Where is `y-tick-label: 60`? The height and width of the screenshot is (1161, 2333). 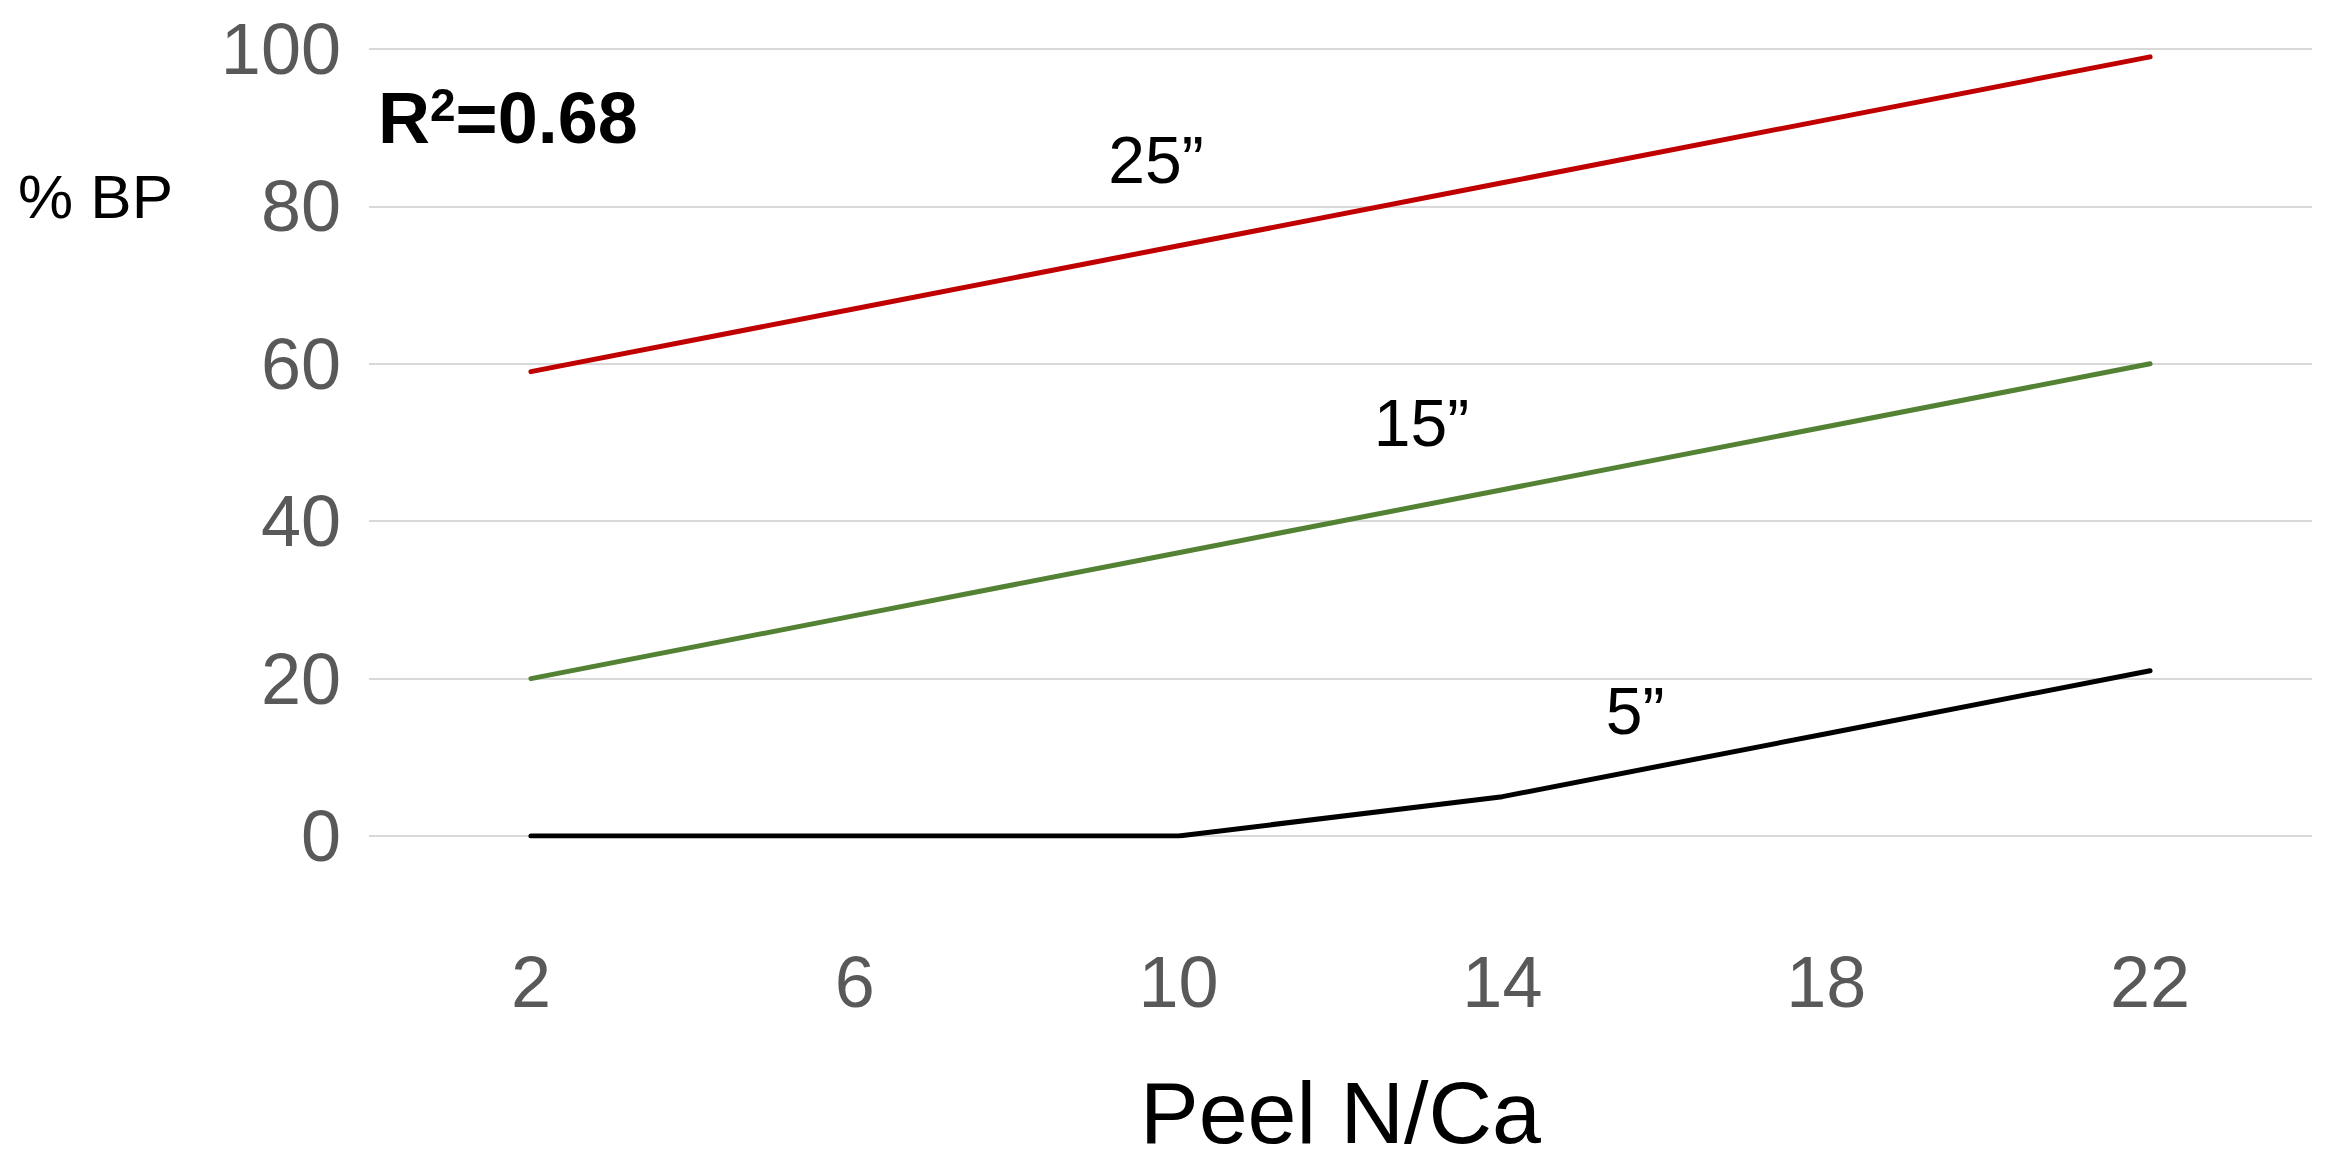 y-tick-label: 60 is located at coordinates (300, 363).